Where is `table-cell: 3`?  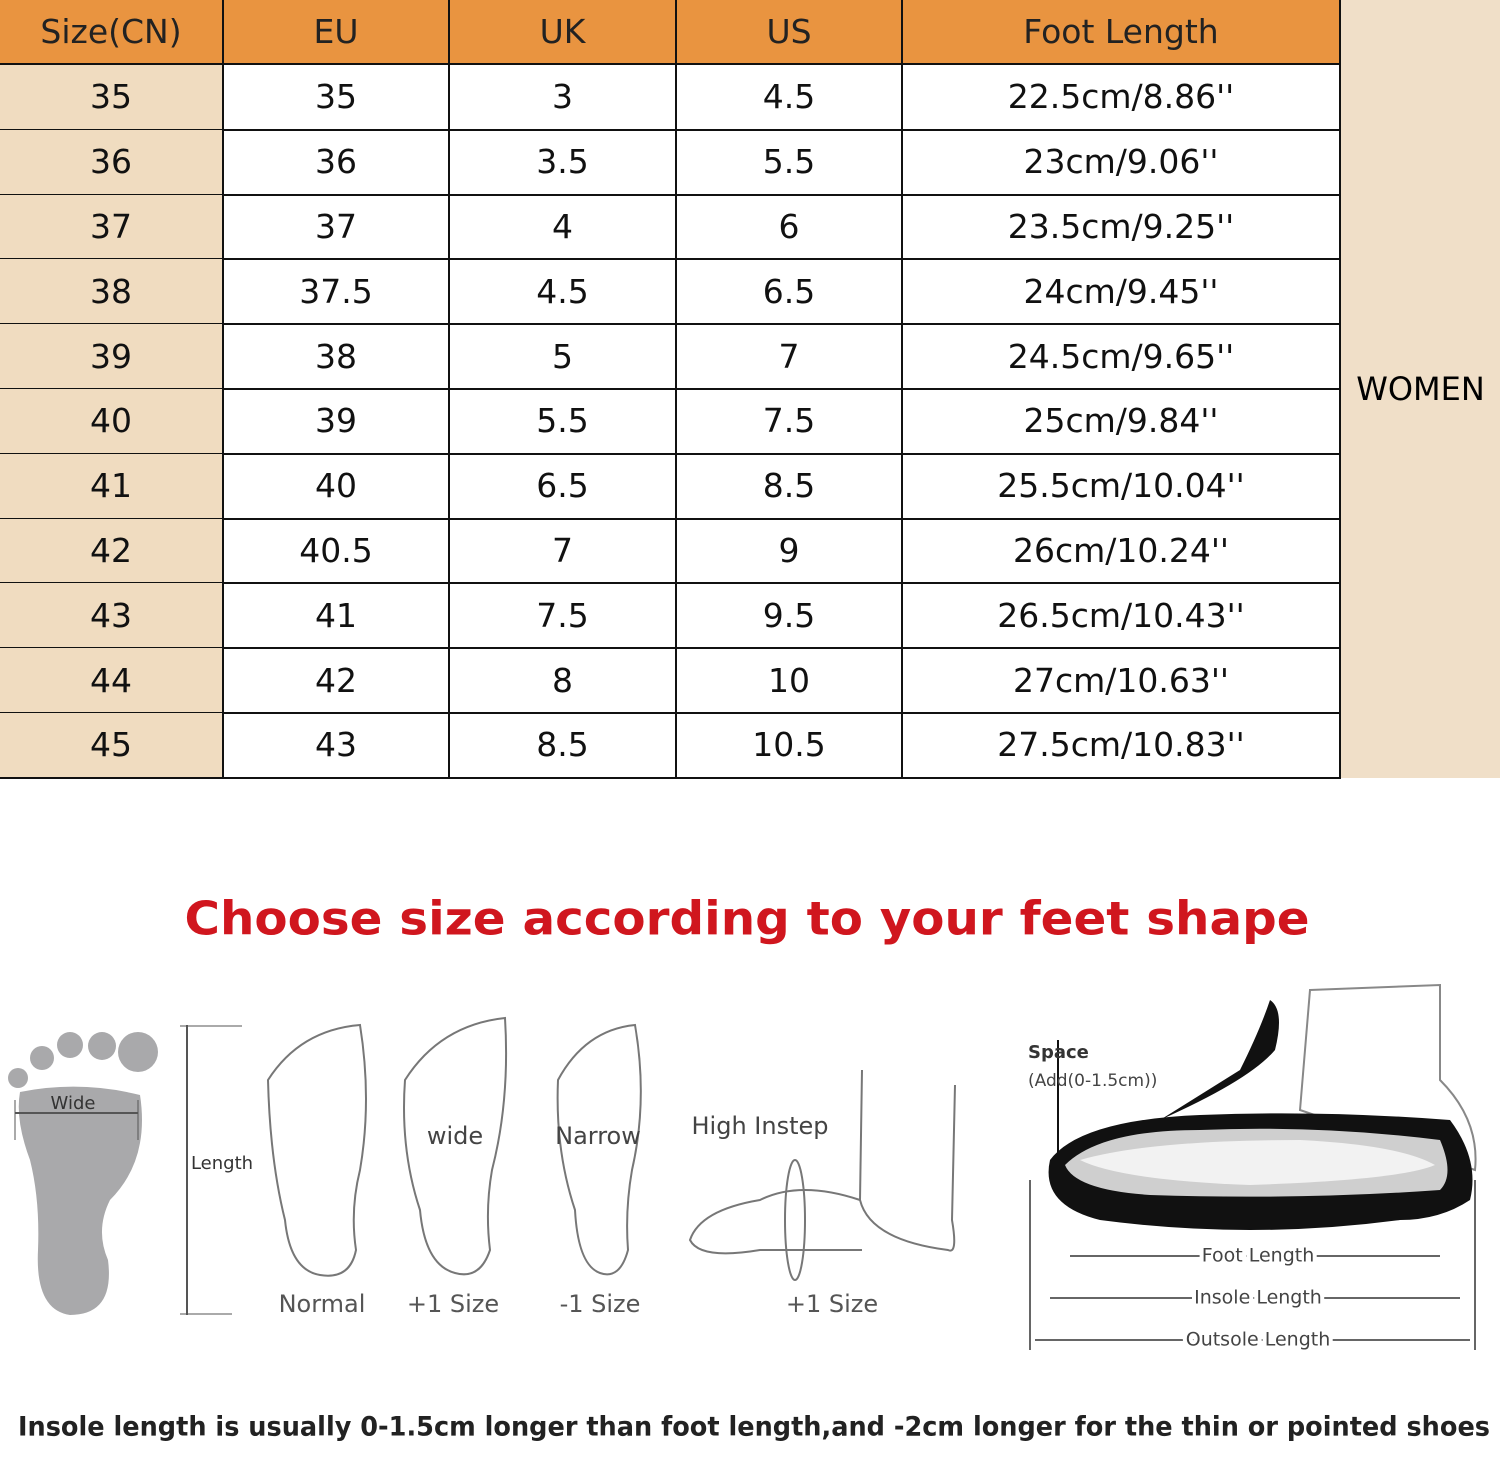 table-cell: 3 is located at coordinates (563, 98).